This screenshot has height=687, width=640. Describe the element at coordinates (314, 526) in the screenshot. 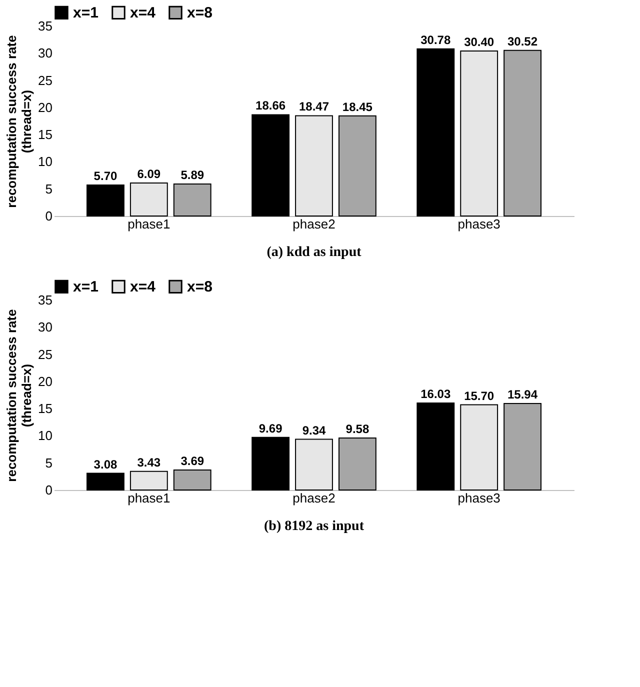

I see `text: (b) 8192 as input` at that location.